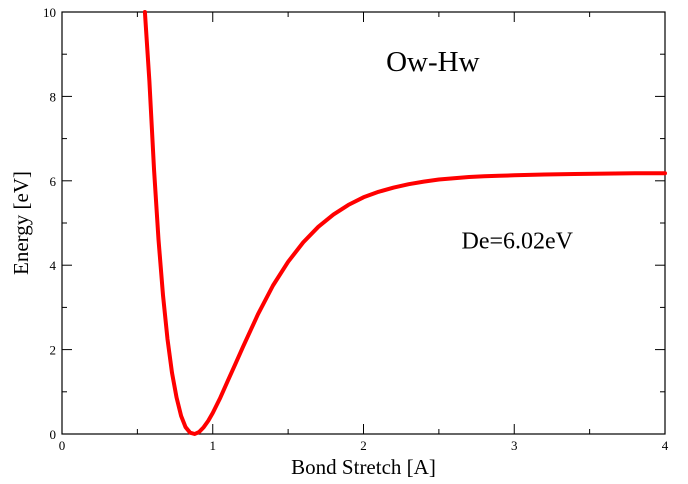 Image resolution: width=688 pixels, height=484 pixels. I want to click on y-tick-label: 8, so click(53, 96).